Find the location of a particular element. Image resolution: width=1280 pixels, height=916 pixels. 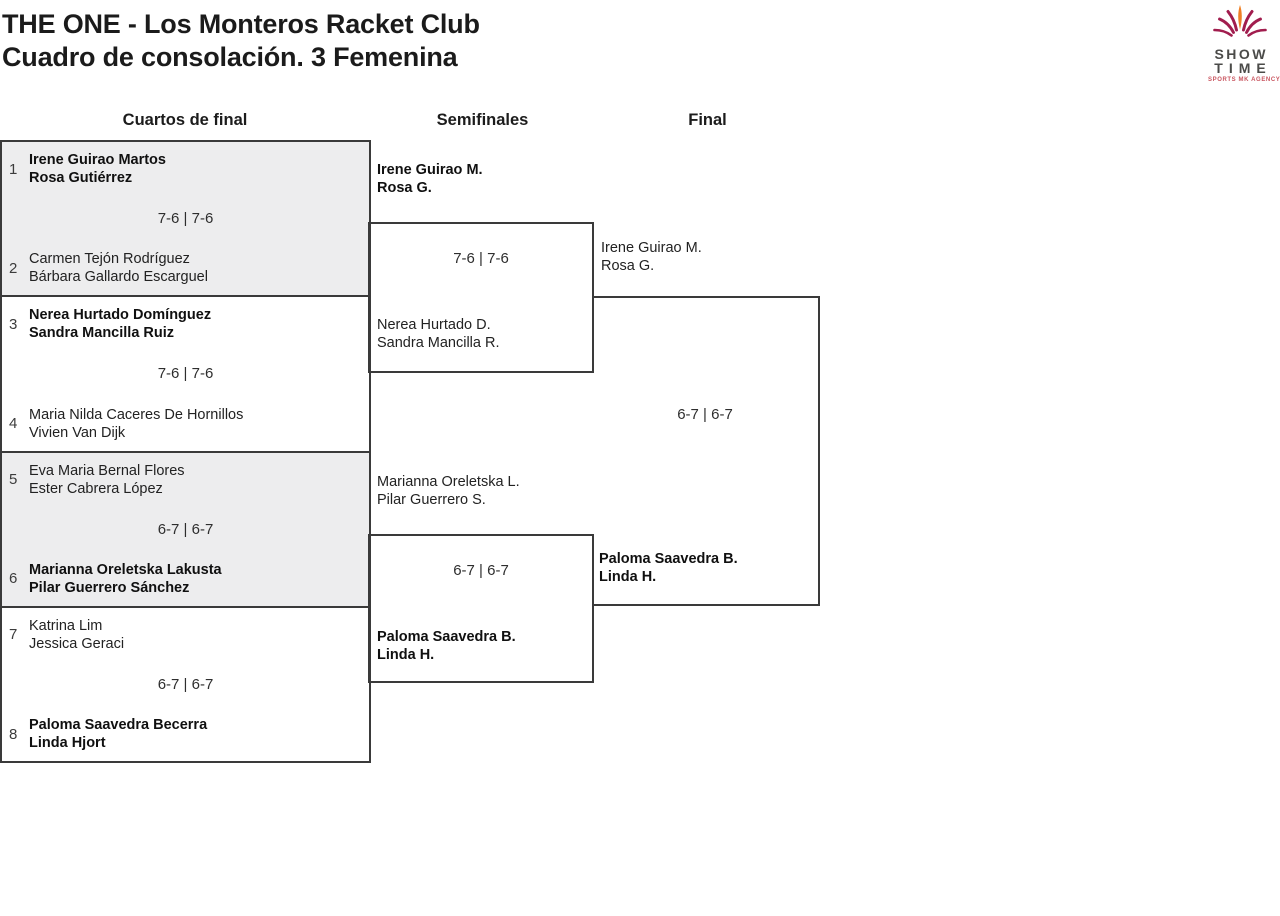

seed-number: 7 is located at coordinates (13, 635).